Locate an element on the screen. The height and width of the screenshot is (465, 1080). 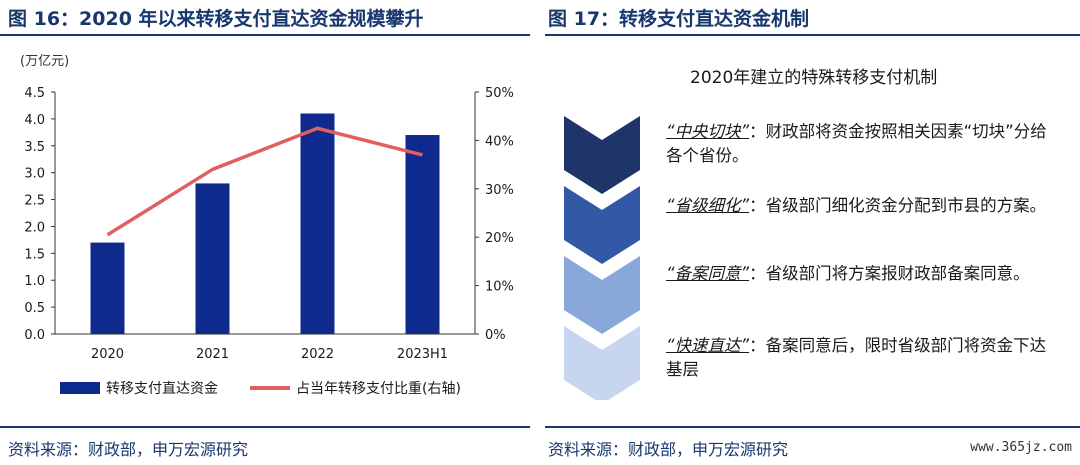
step-desc: 省级部门细化资金分配到市县的方案。 is located at coordinates (906, 205).